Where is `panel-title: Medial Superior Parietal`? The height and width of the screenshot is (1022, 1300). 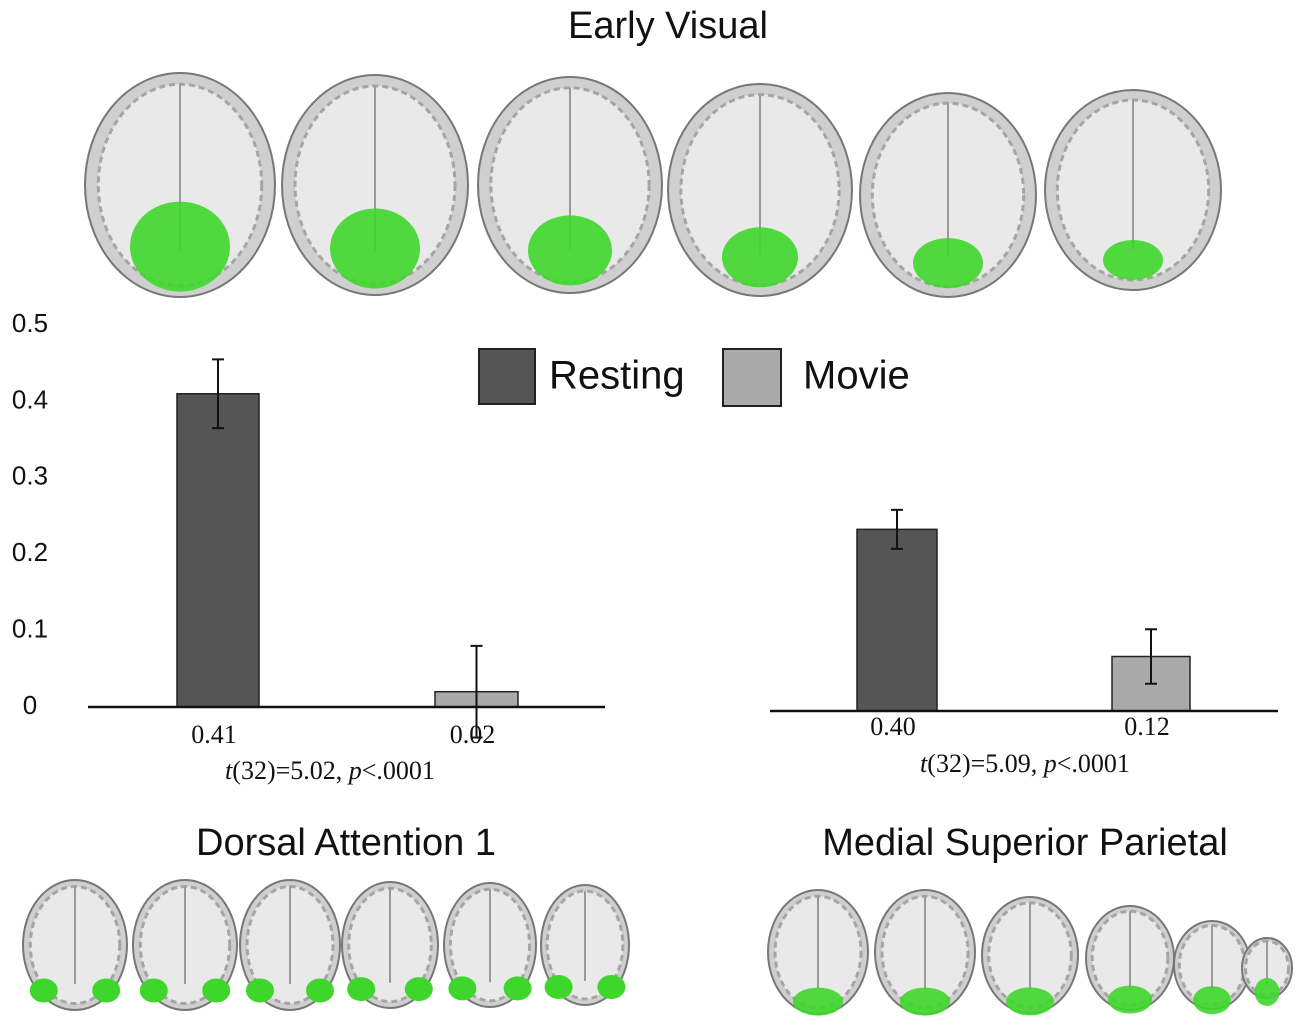
panel-title: Medial Superior Parietal is located at coordinates (1025, 843).